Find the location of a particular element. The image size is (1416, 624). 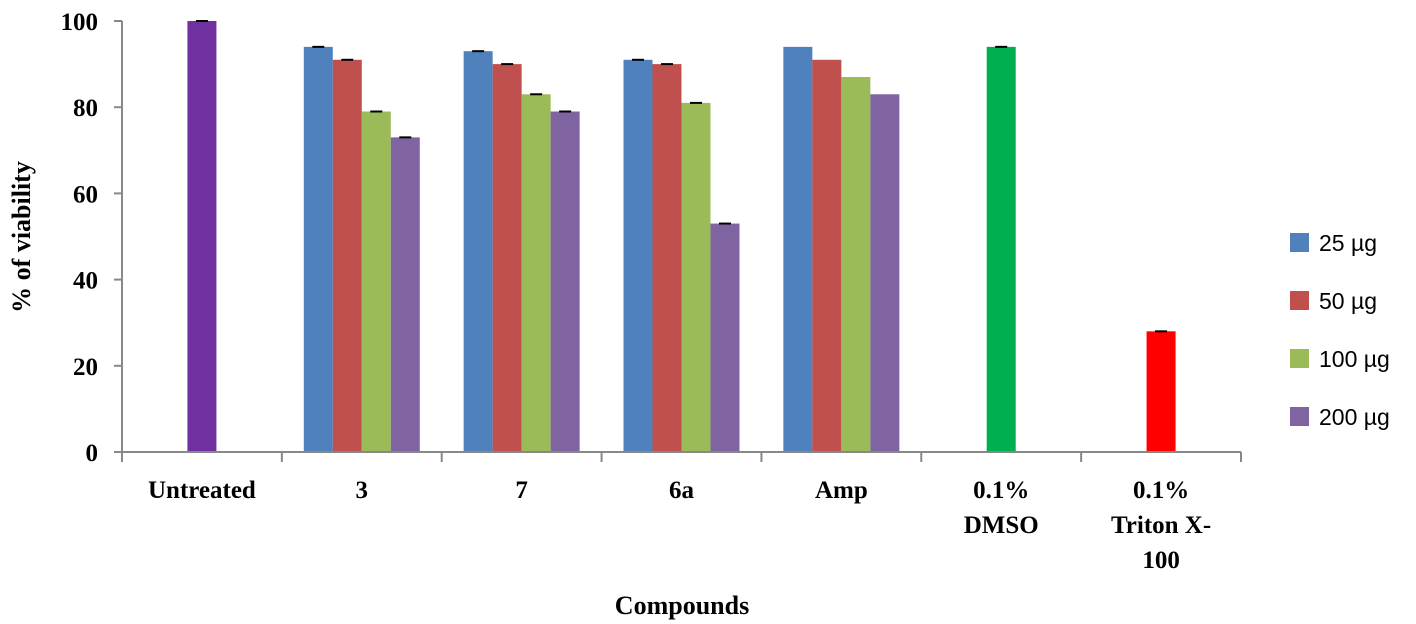

legend-label: 200 µg is located at coordinates (1354, 417).